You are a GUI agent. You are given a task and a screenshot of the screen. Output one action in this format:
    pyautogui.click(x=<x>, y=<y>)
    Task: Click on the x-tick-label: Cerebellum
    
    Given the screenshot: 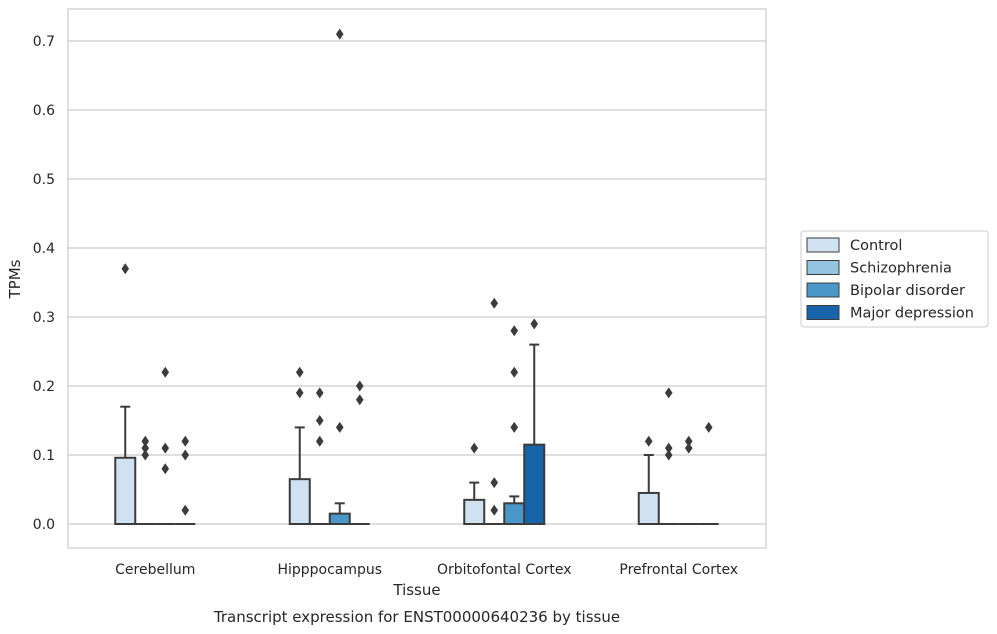 What is the action you would take?
    pyautogui.click(x=155, y=570)
    